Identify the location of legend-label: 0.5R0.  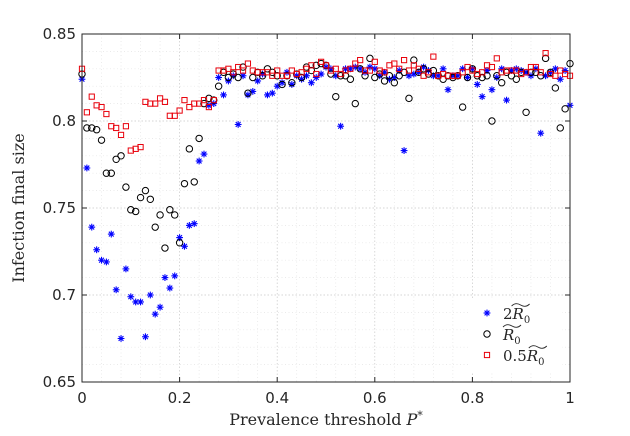
(524, 357).